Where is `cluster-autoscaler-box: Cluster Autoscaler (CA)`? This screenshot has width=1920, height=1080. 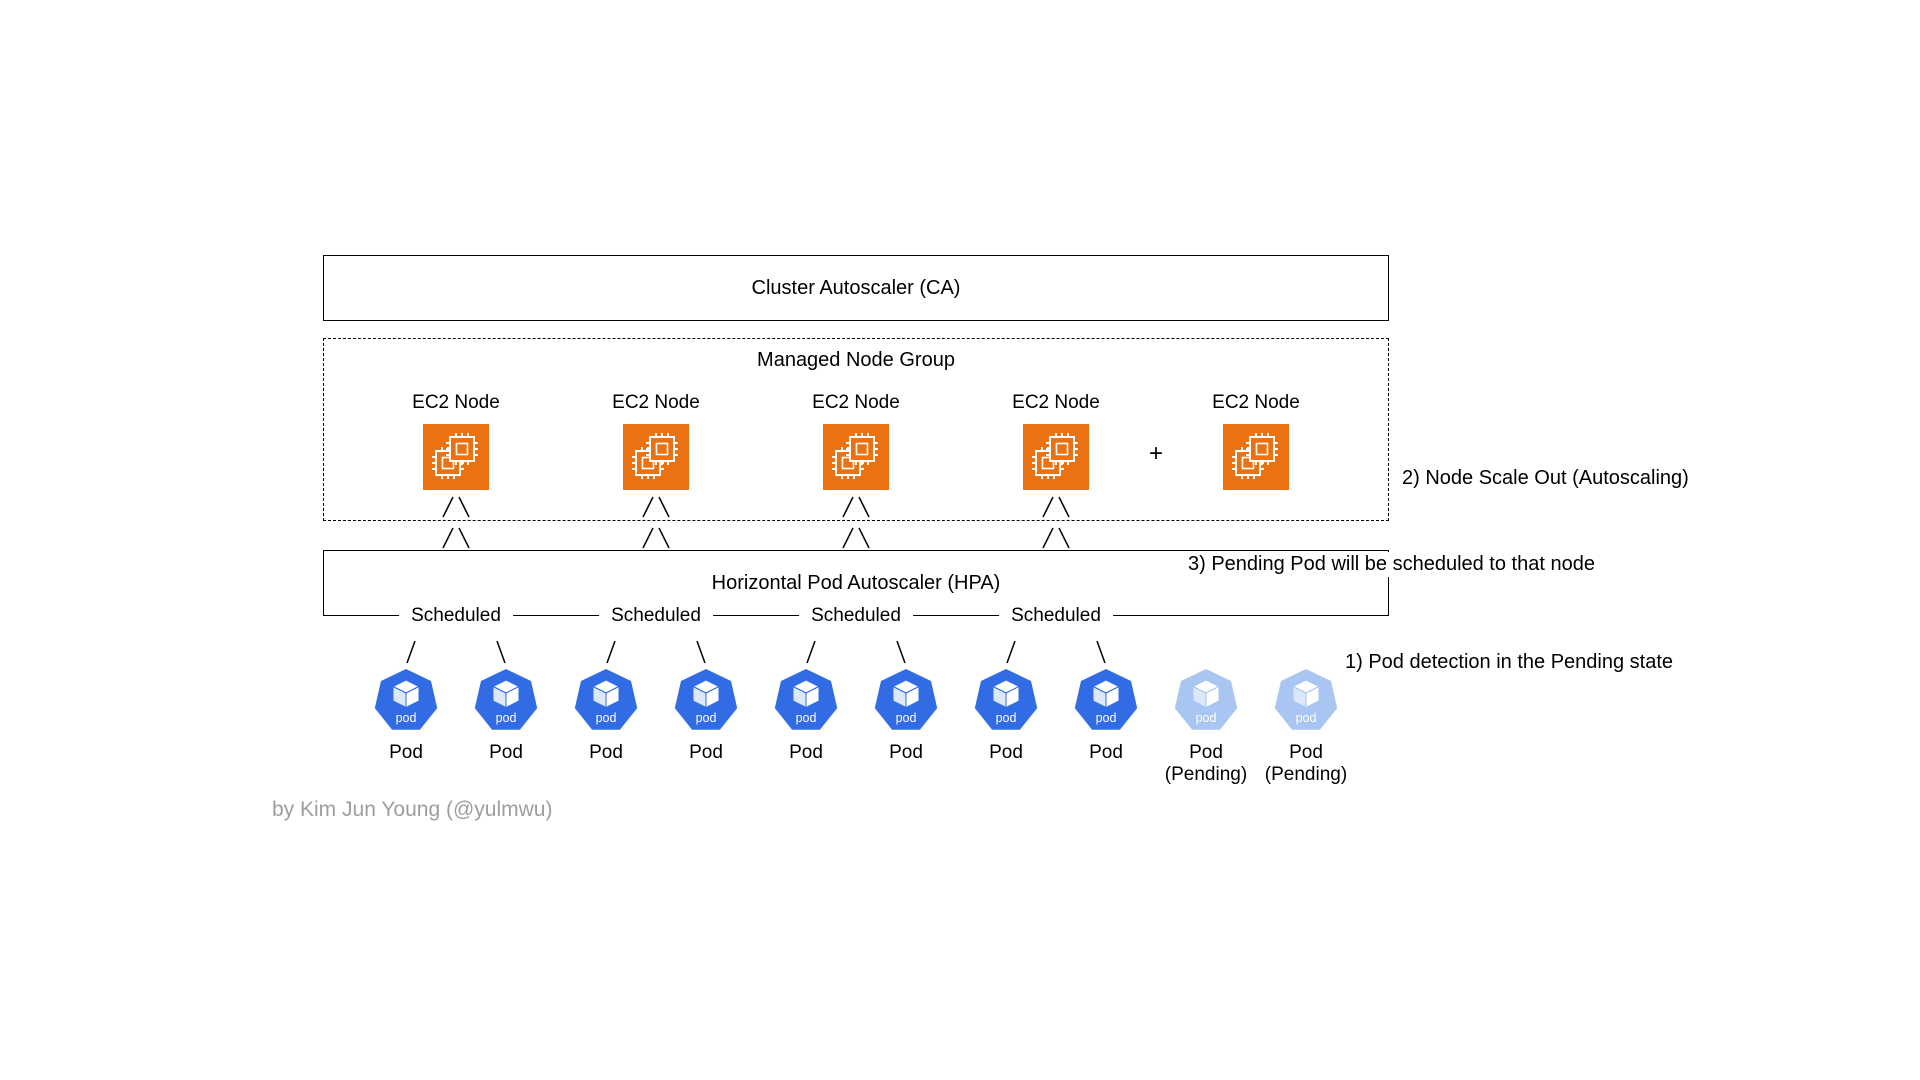
cluster-autoscaler-box: Cluster Autoscaler (CA) is located at coordinates (856, 288).